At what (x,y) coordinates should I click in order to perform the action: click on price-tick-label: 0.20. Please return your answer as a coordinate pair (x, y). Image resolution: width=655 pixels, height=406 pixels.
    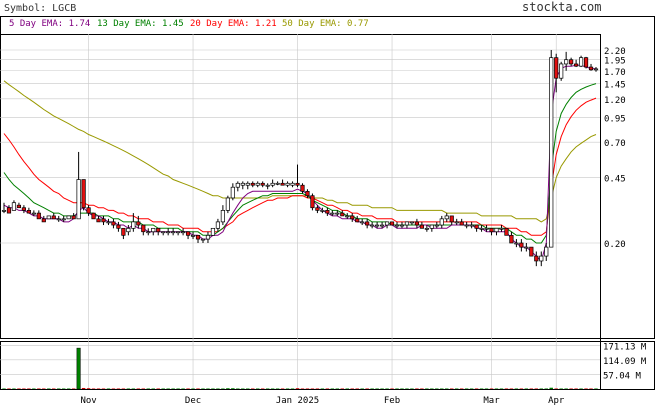
    Looking at the image, I should click on (615, 245).